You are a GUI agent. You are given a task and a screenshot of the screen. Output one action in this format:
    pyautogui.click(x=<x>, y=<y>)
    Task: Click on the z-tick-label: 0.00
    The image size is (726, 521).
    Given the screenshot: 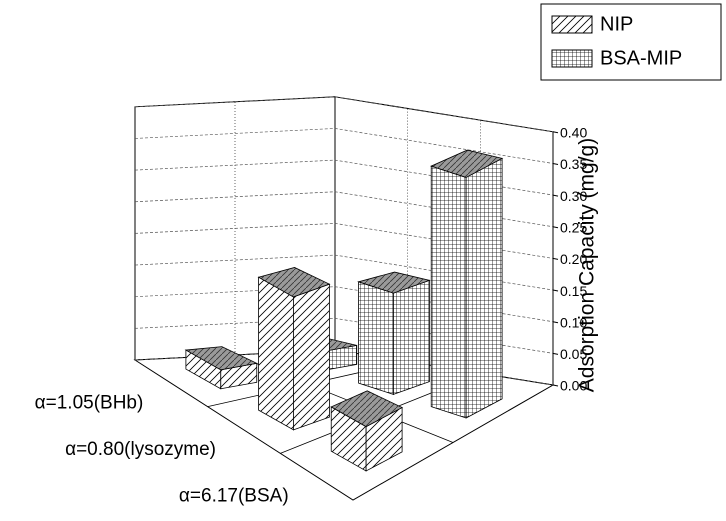 What is the action you would take?
    pyautogui.click(x=573, y=386)
    